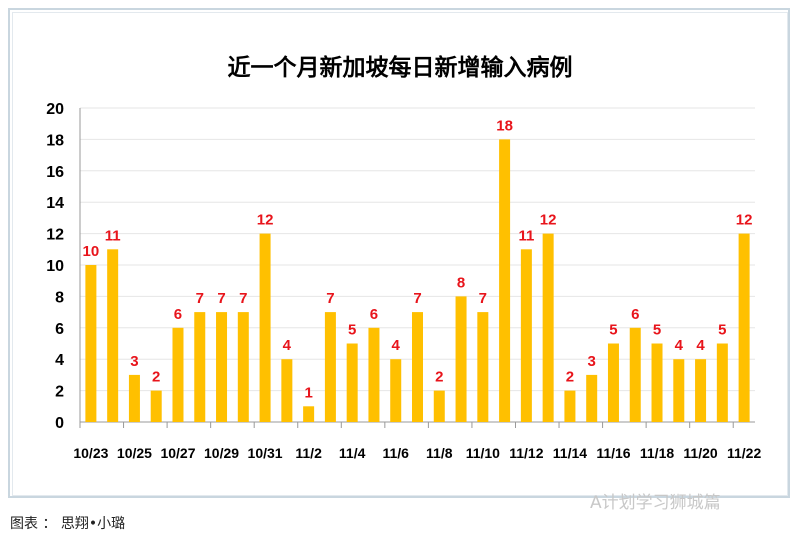 This screenshot has width=800, height=538. I want to click on chart-title: 近一个月新加坡每日新增输入病例, so click(400, 68).